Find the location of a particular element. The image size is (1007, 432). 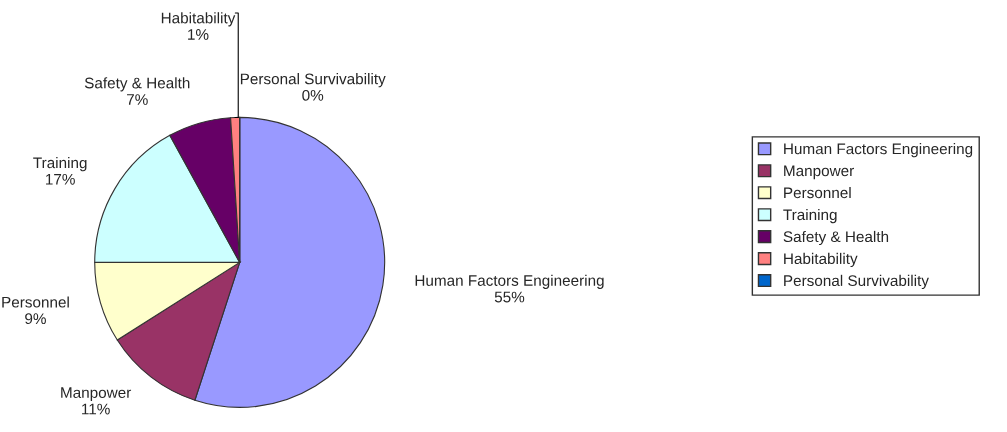

data-label: 17% is located at coordinates (60, 179).